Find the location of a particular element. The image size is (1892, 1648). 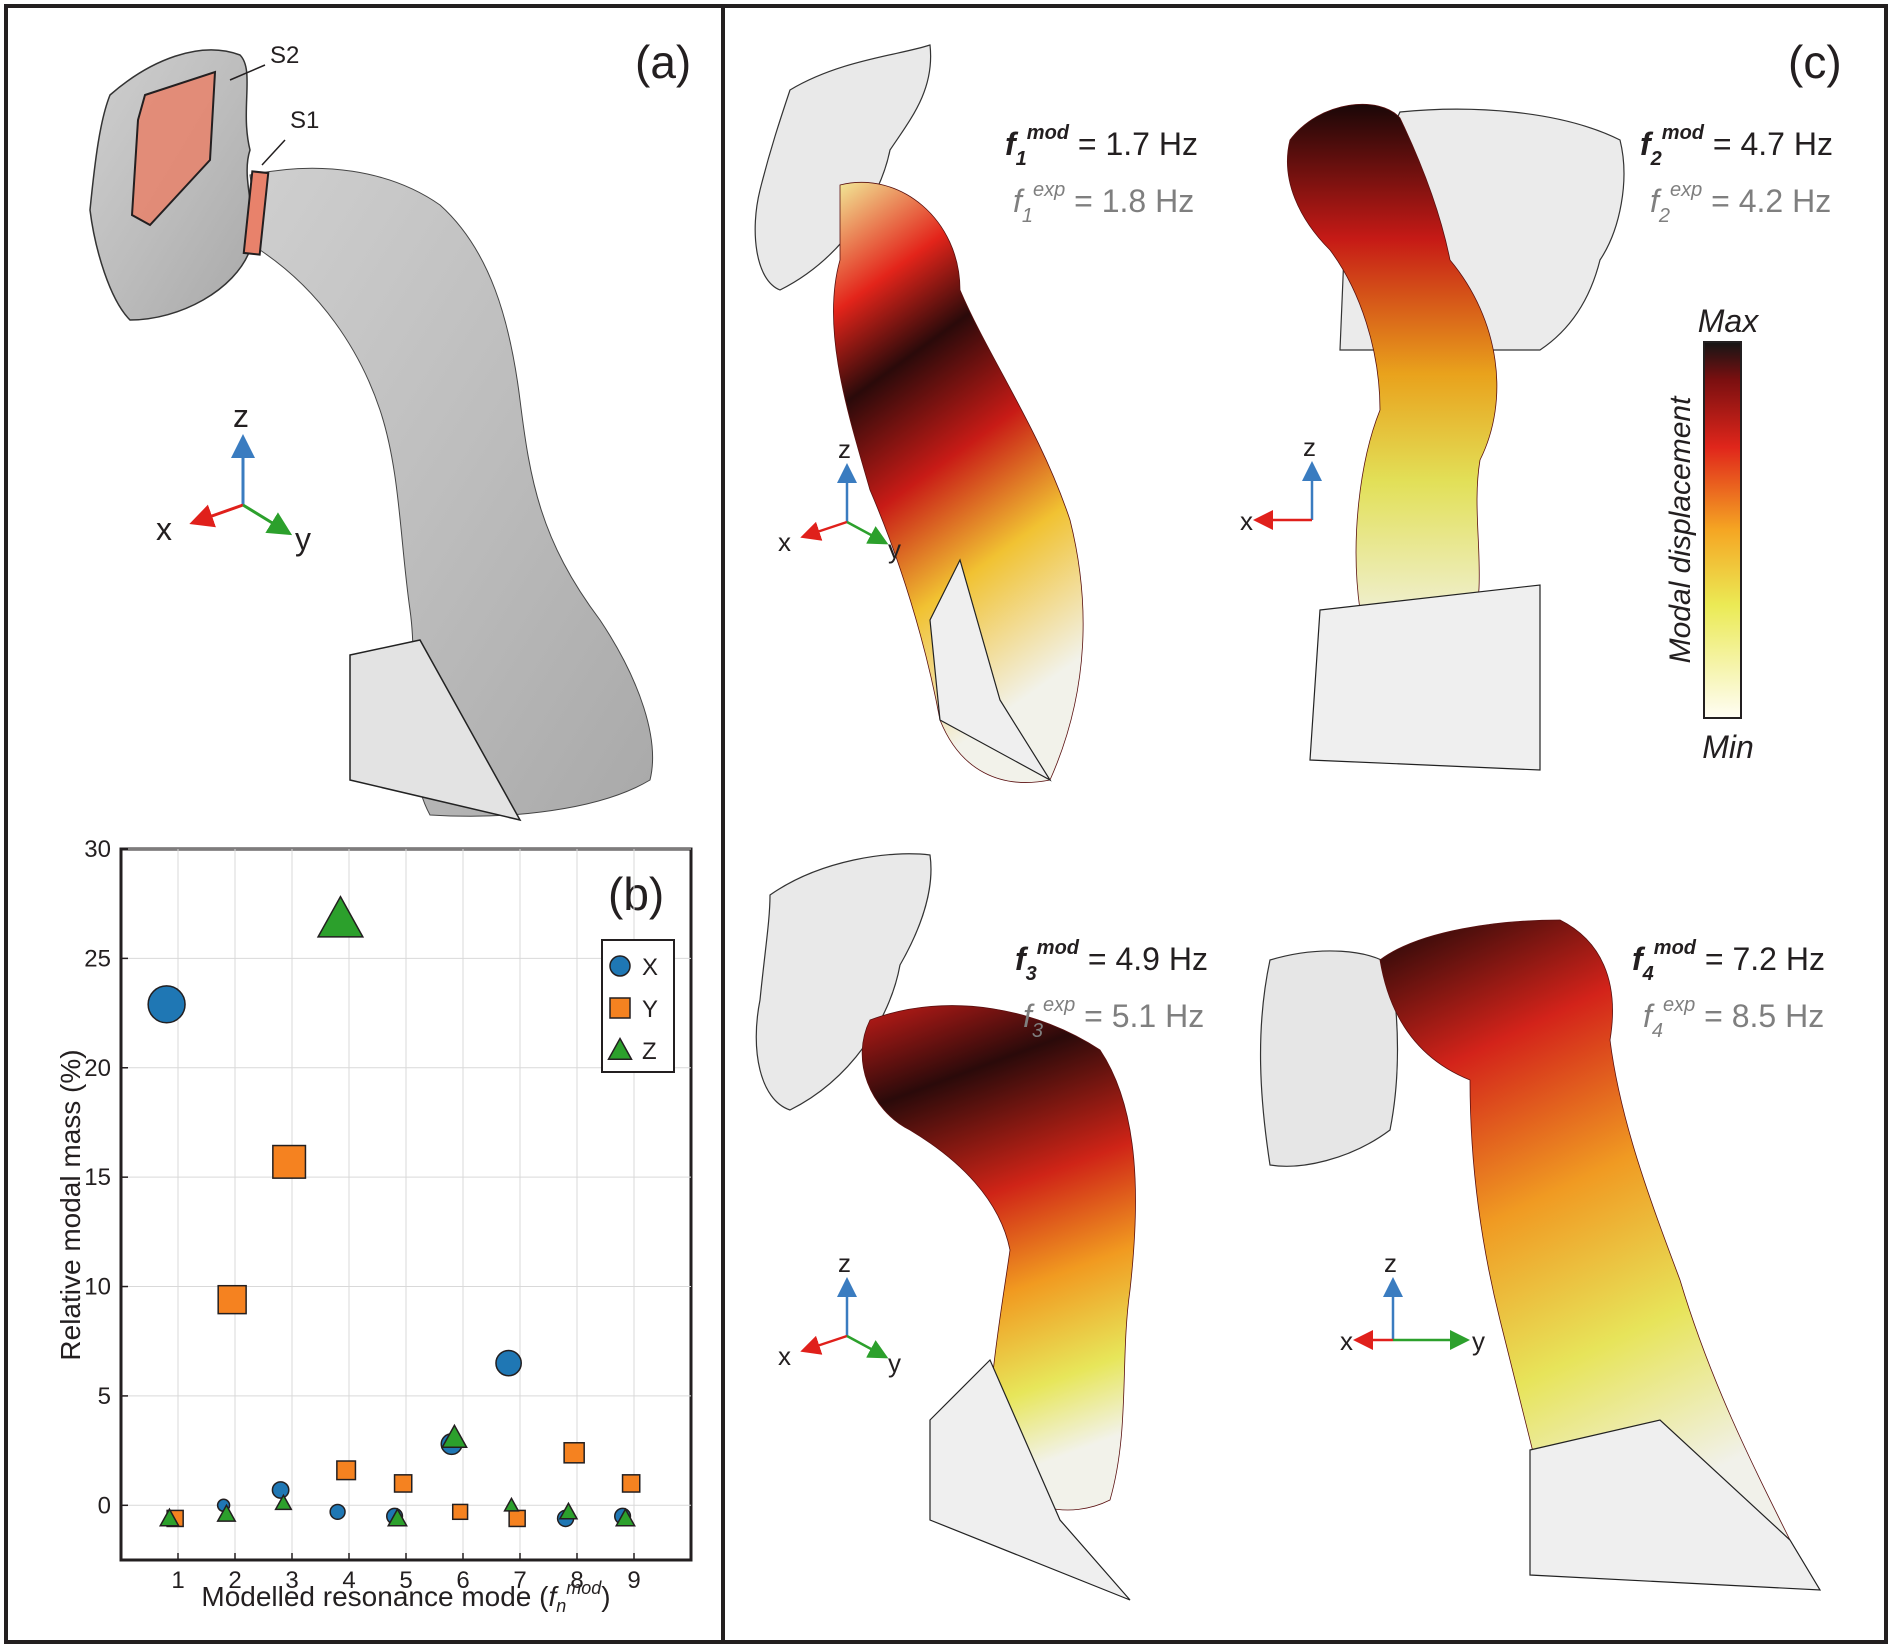

legend: XYZ is located at coordinates (638, 1006).